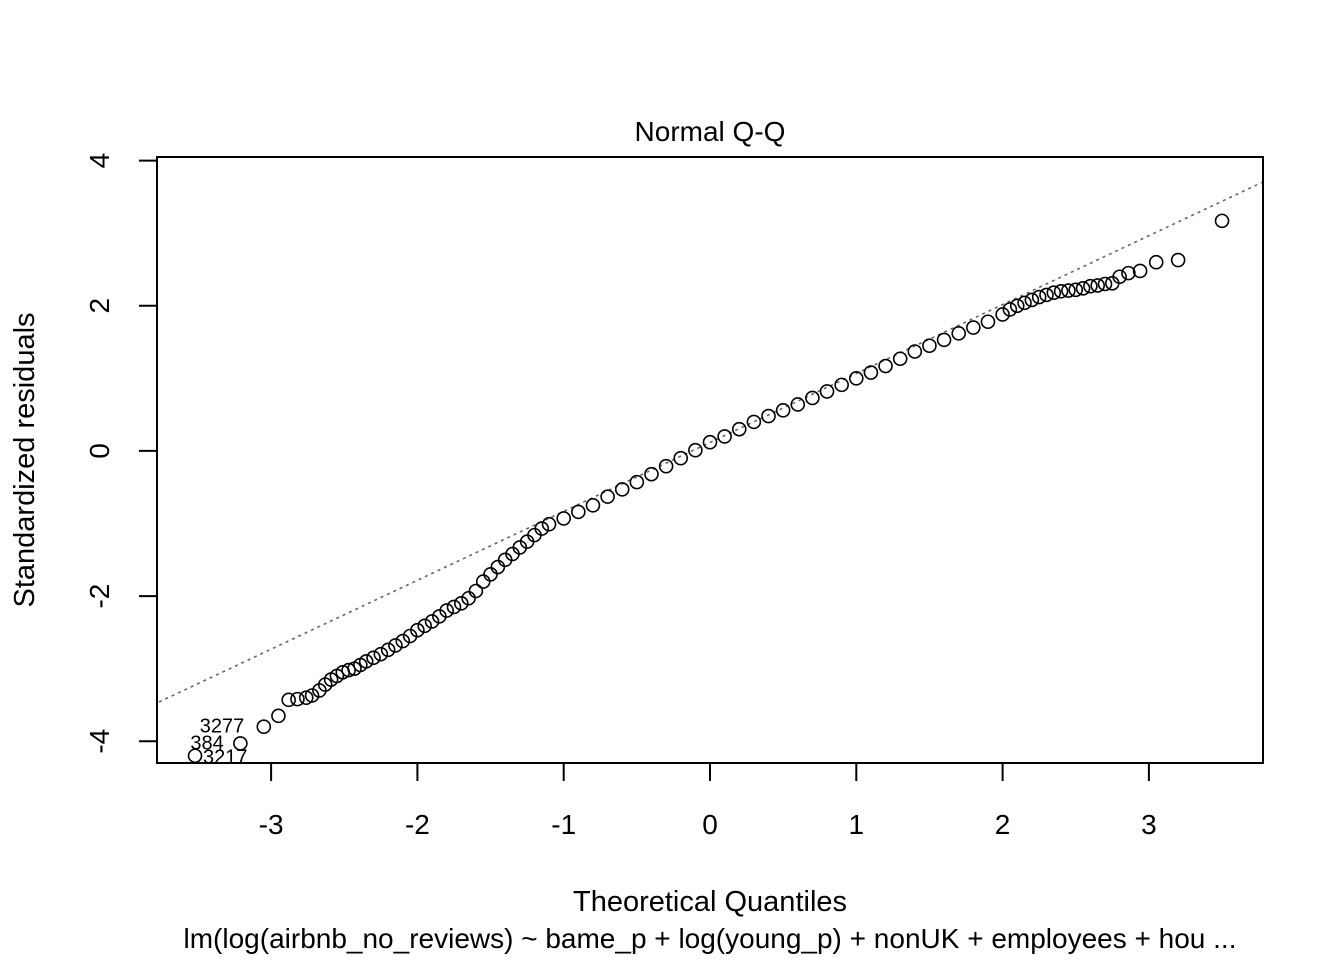 The height and width of the screenshot is (960, 1344). Describe the element at coordinates (563, 824) in the screenshot. I see `x-tick-label: -1` at that location.